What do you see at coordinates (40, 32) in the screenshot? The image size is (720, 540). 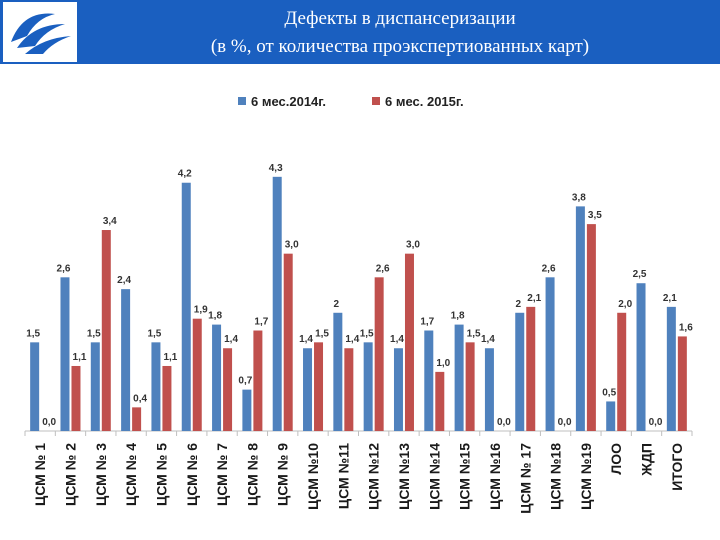 I see `swirl-logo-icon` at bounding box center [40, 32].